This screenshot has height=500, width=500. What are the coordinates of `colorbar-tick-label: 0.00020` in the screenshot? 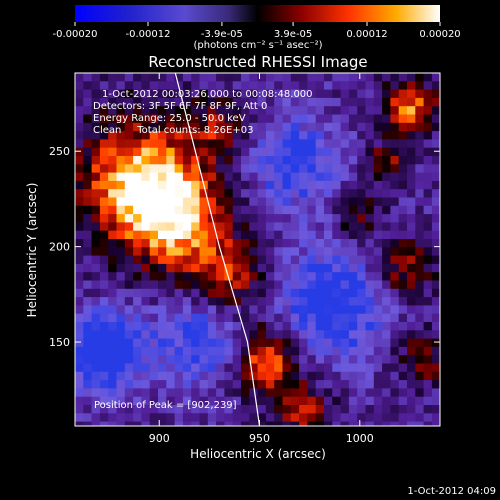 It's located at (439, 34).